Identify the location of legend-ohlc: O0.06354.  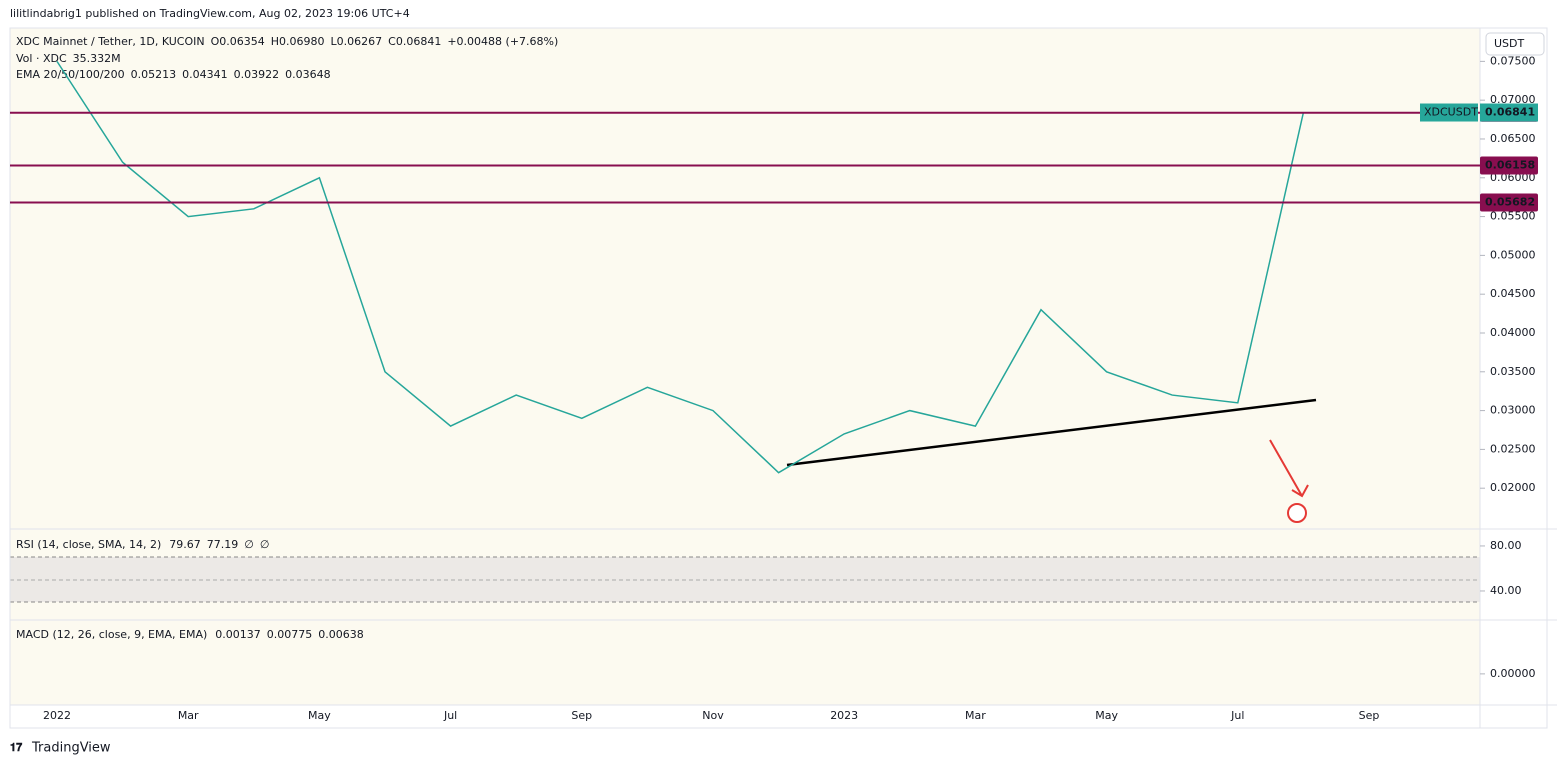
(238, 41).